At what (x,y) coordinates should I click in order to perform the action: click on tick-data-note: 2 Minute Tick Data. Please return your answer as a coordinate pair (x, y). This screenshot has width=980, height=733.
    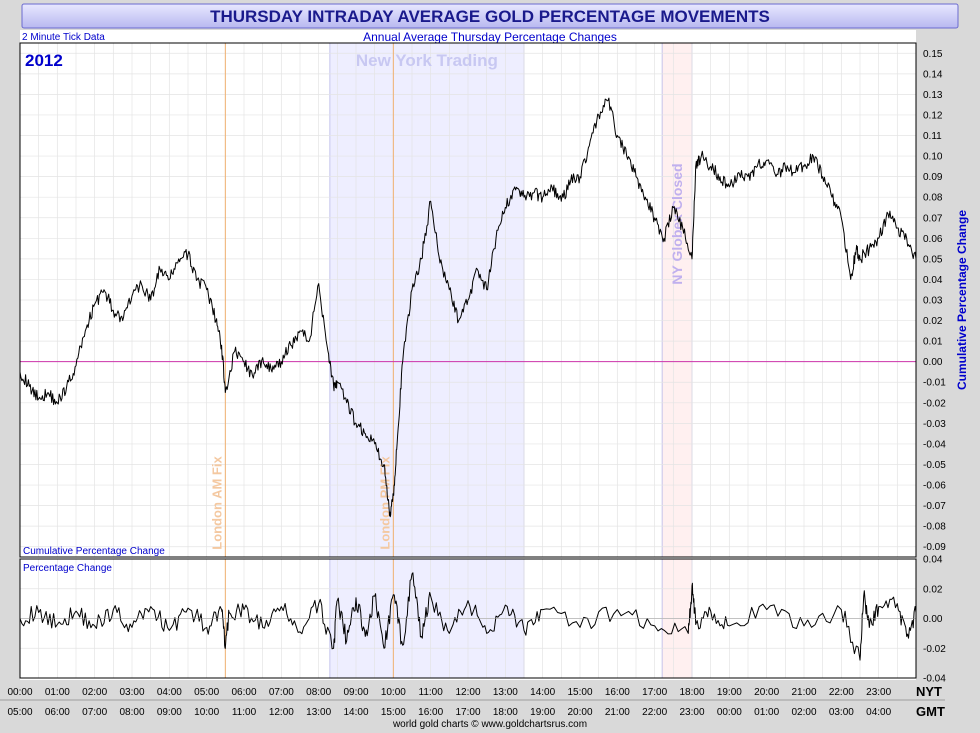
    Looking at the image, I should click on (63, 37).